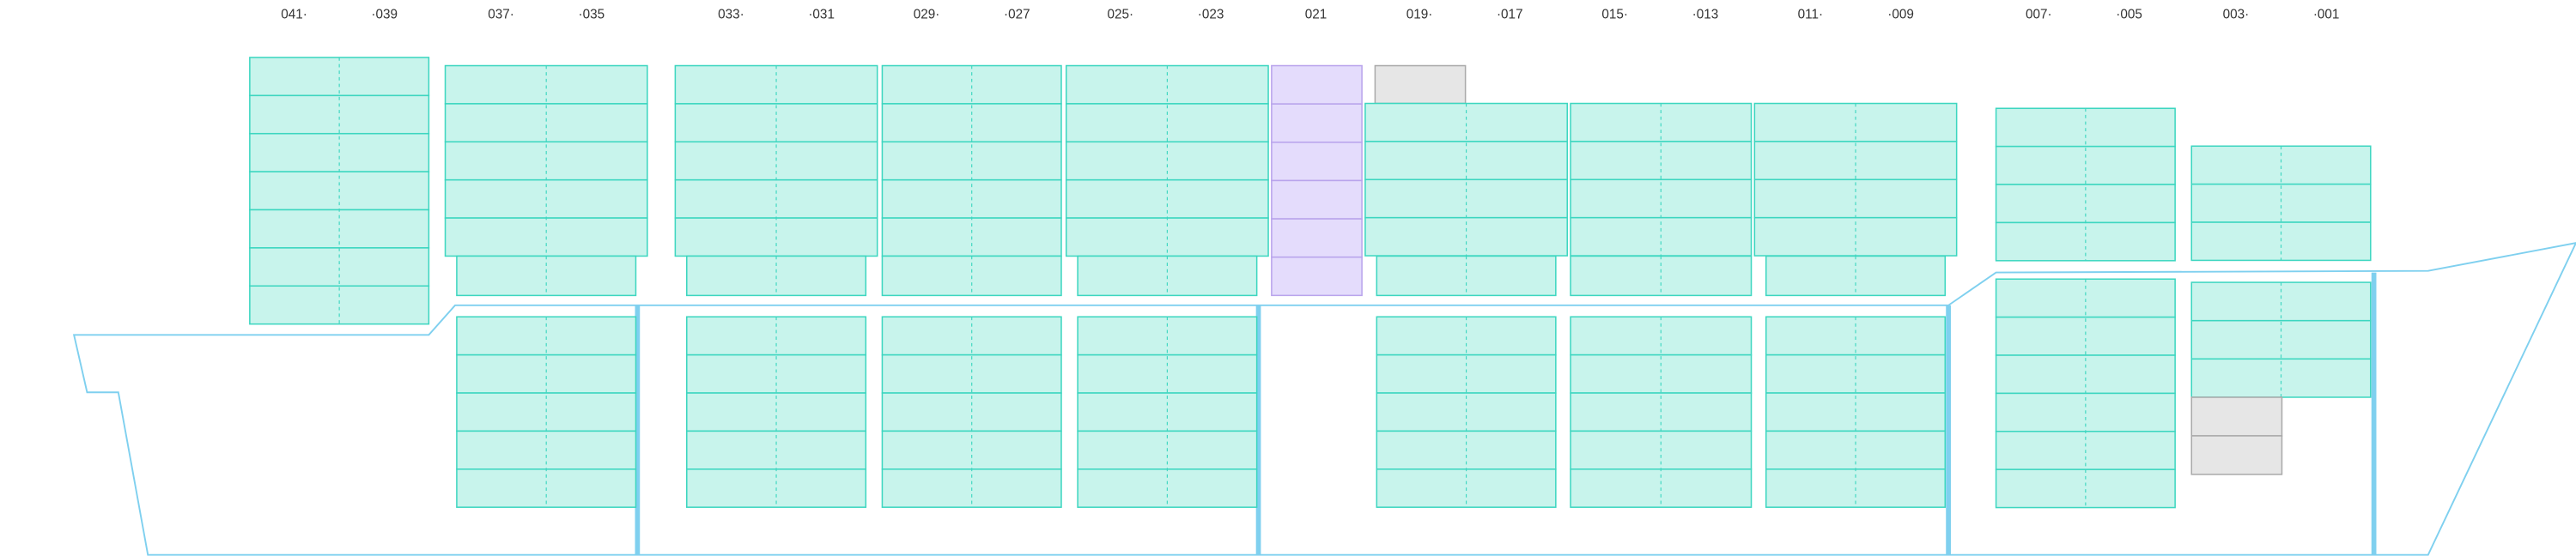 The width and height of the screenshot is (2576, 556). Describe the element at coordinates (1510, 14) in the screenshot. I see `bay-label: ·017` at that location.